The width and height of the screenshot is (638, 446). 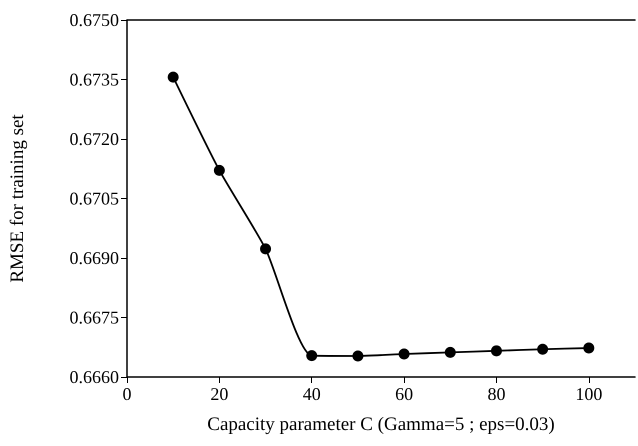 What do you see at coordinates (127, 394) in the screenshot?
I see `x-tick-label: 0` at bounding box center [127, 394].